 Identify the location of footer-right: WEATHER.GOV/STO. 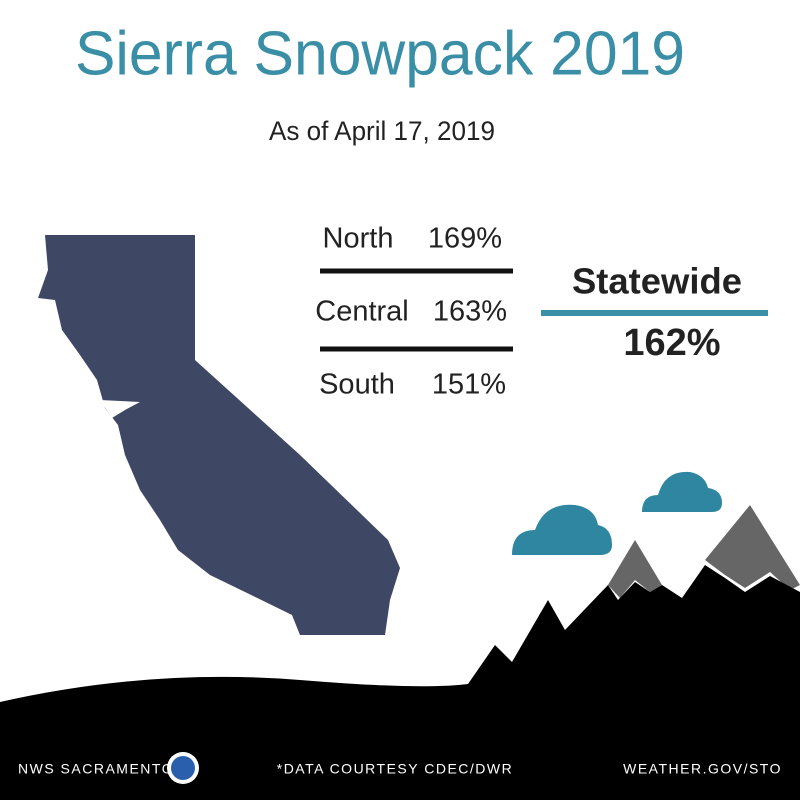
(702, 769).